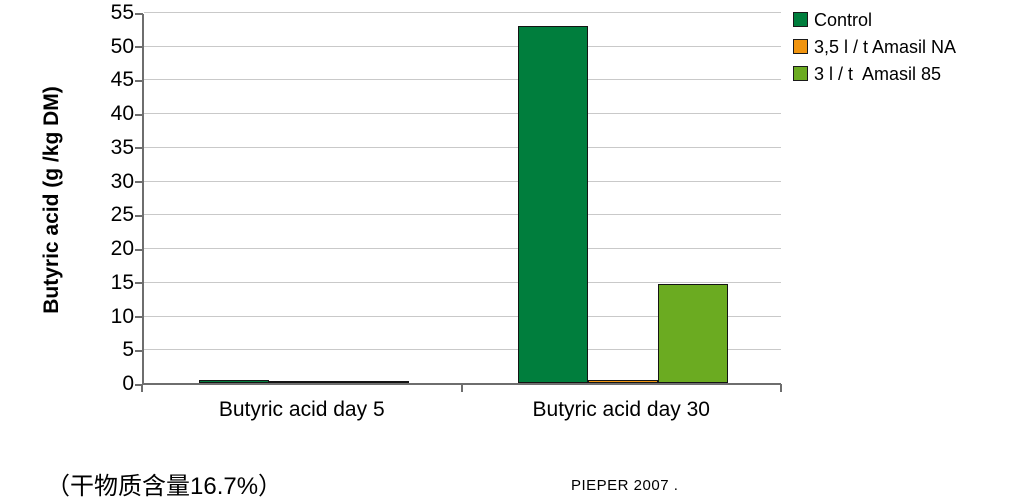 This screenshot has height=500, width=1018. I want to click on legend-item-control: Control, so click(874, 19).